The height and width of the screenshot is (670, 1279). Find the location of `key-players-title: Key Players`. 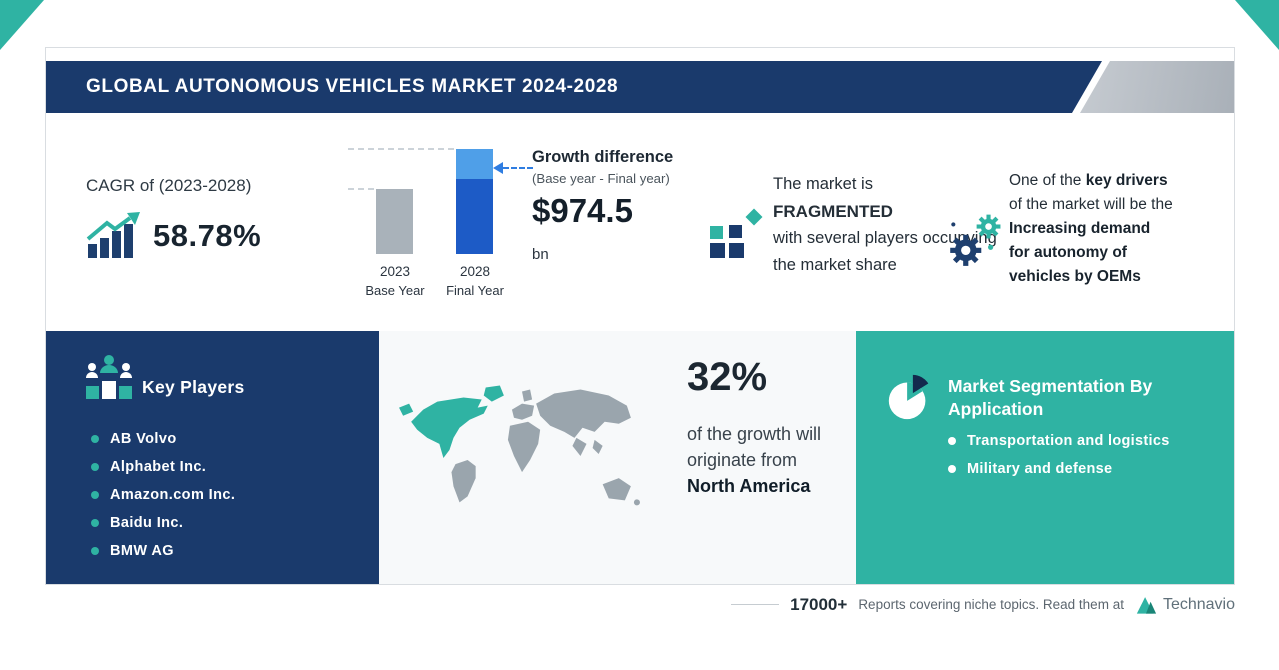

key-players-title: Key Players is located at coordinates (193, 387).